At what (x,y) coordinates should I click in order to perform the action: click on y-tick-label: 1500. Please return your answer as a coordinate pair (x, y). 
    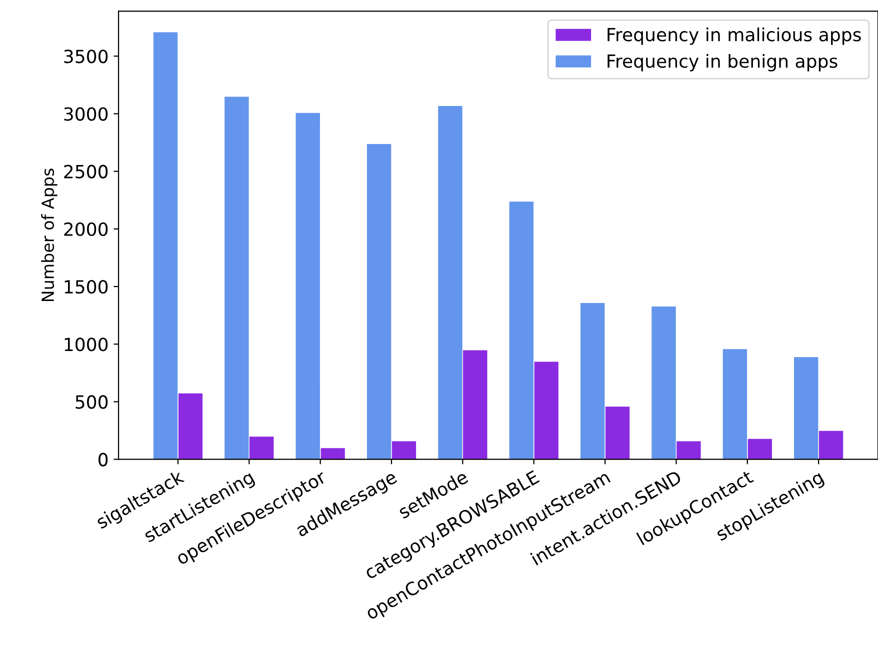
    Looking at the image, I should click on (86, 287).